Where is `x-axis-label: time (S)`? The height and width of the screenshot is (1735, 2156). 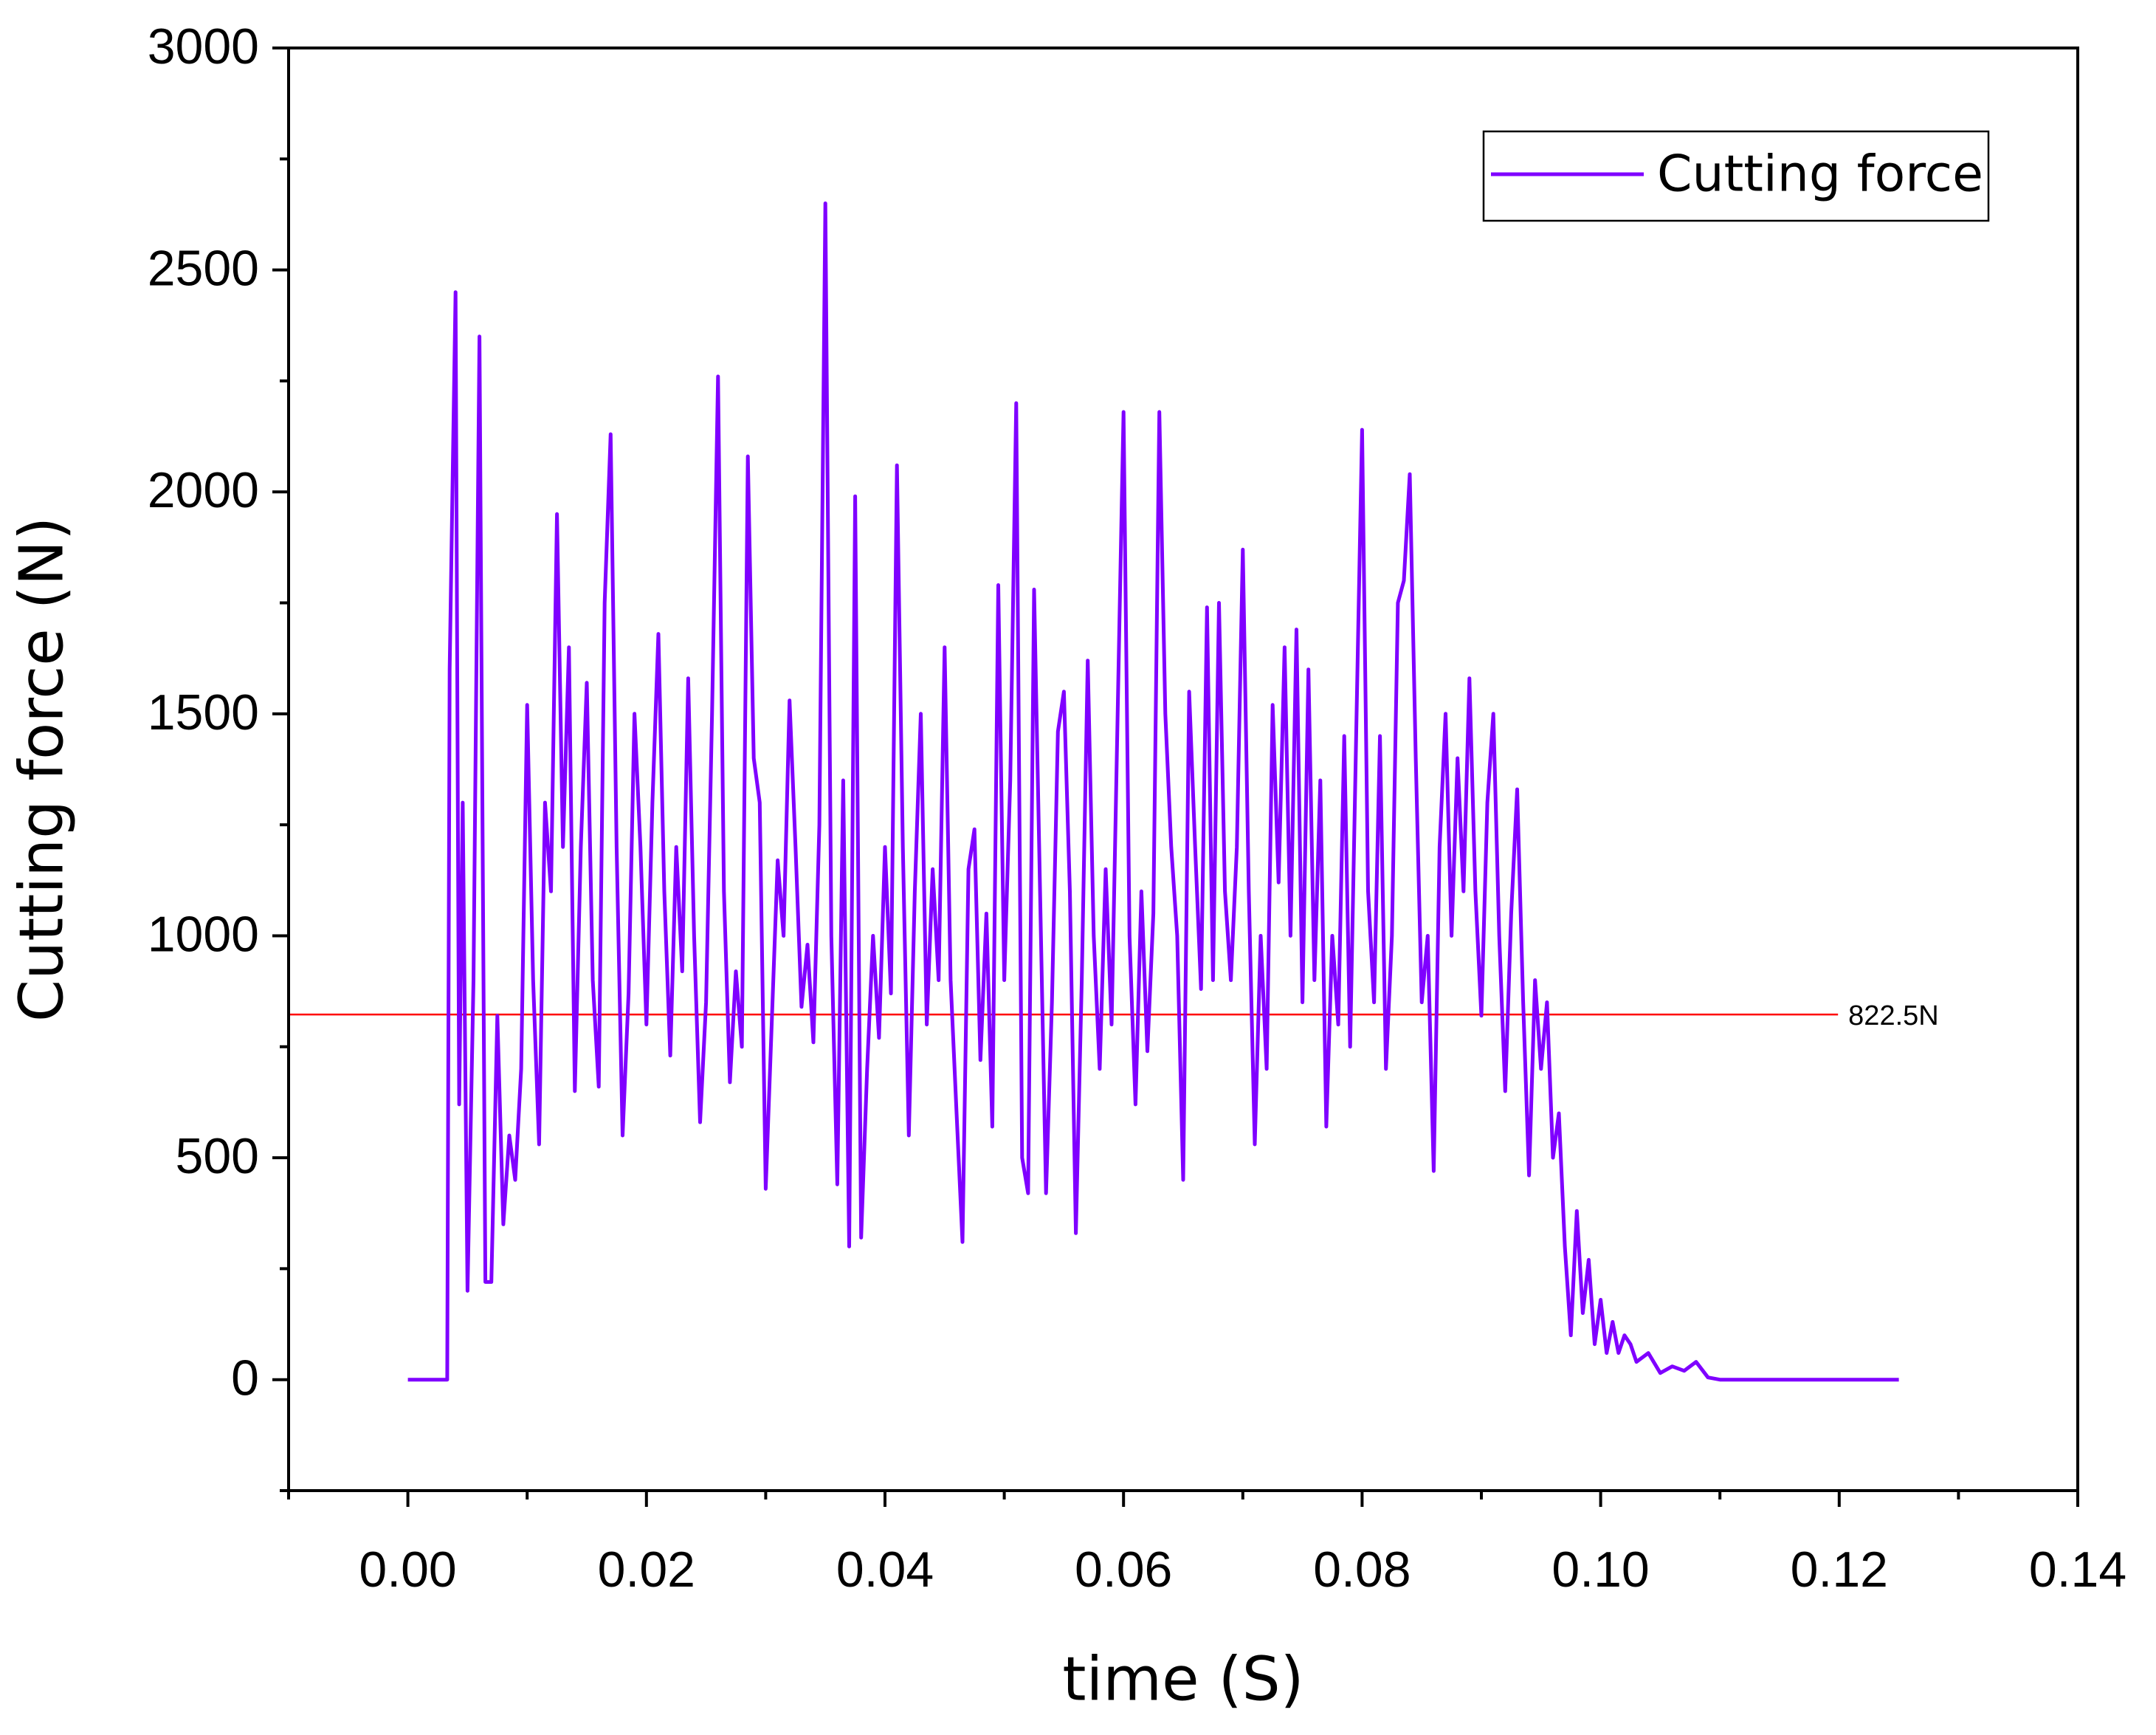 x-axis-label: time (S) is located at coordinates (1183, 1679).